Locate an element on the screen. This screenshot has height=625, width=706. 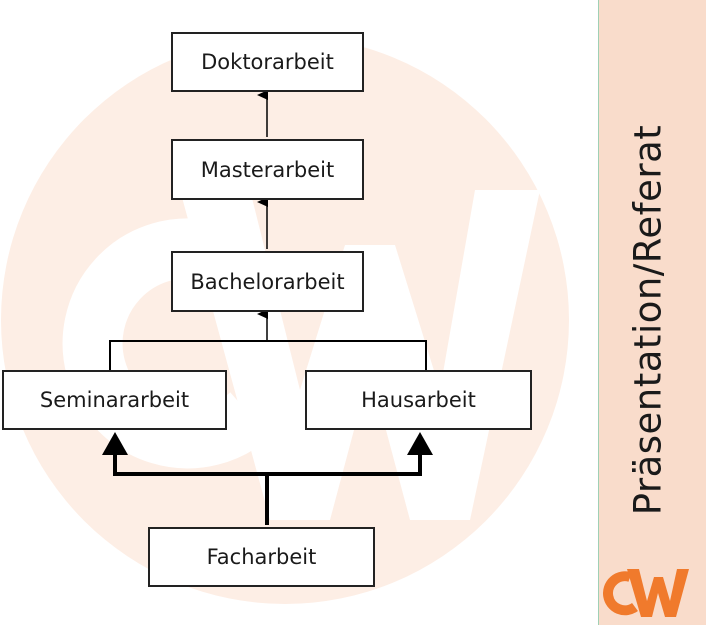
bracket-seminar-haus is located at coordinates (268, 355).